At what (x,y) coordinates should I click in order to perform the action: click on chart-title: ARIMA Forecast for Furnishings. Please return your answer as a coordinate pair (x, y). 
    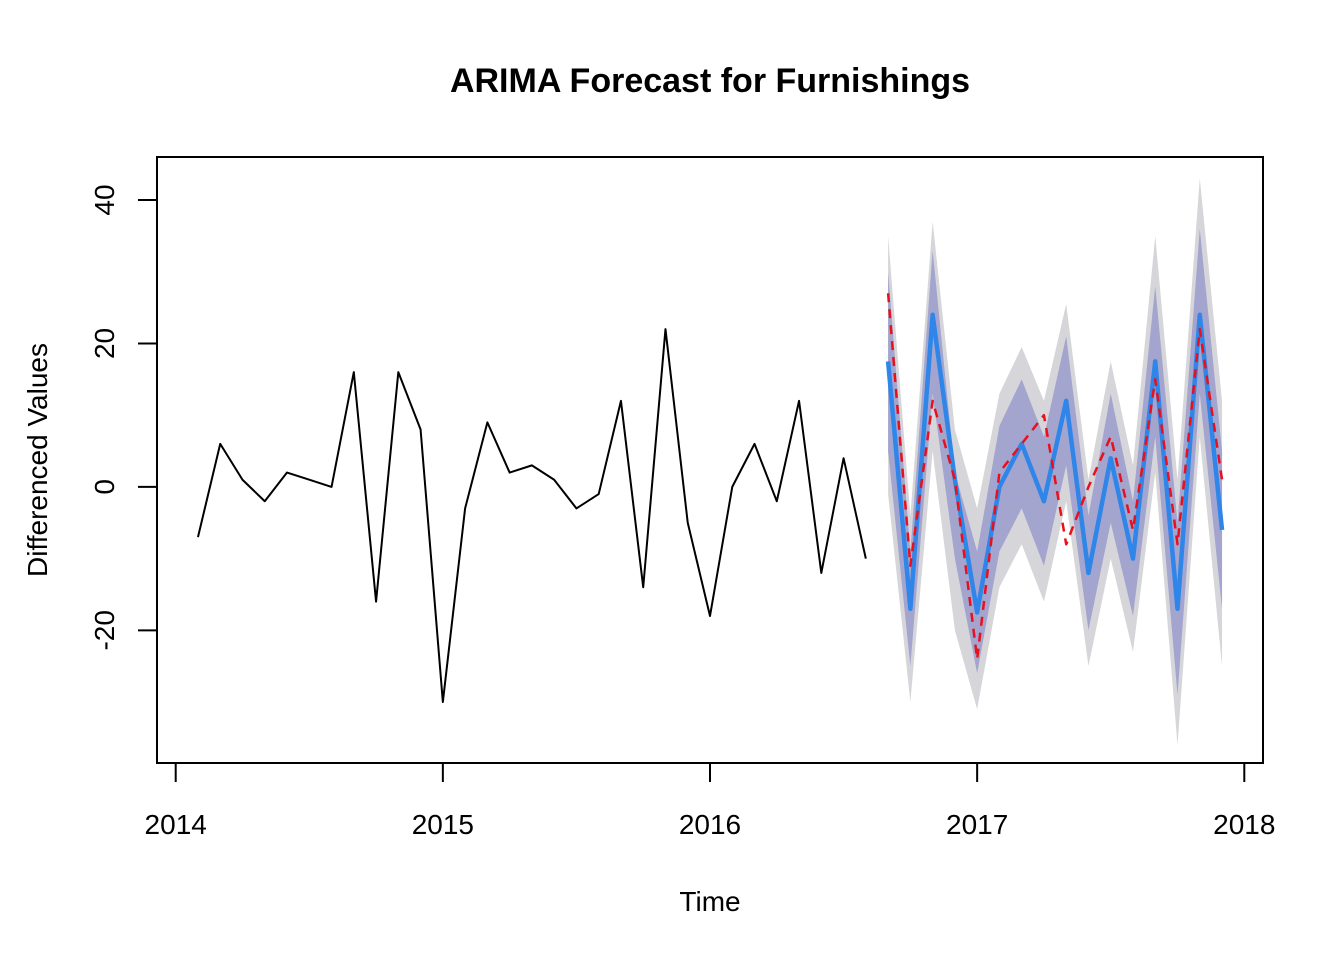
    Looking at the image, I should click on (710, 81).